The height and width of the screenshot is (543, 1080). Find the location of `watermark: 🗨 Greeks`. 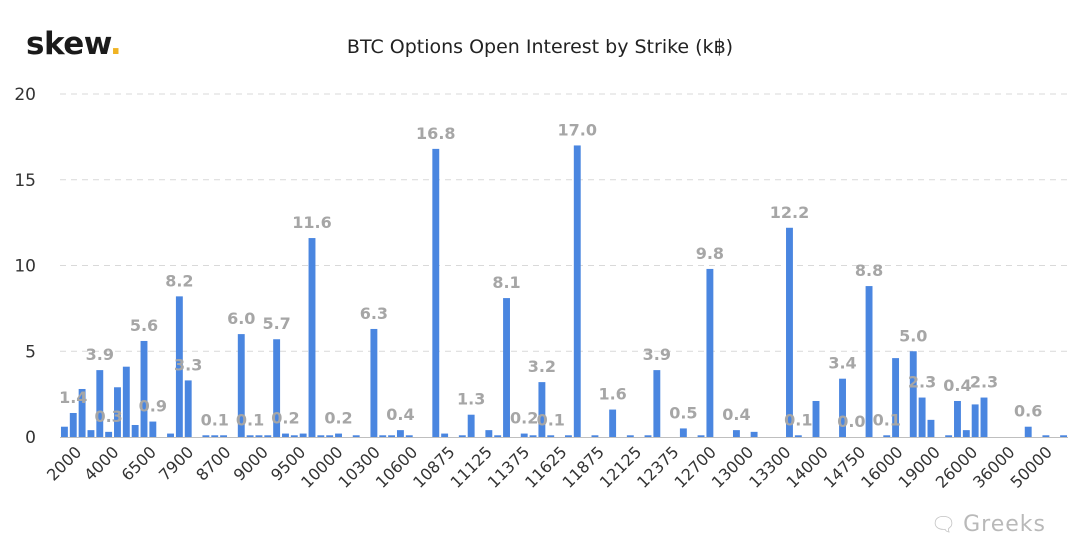

watermark: 🗨 Greeks is located at coordinates (988, 524).